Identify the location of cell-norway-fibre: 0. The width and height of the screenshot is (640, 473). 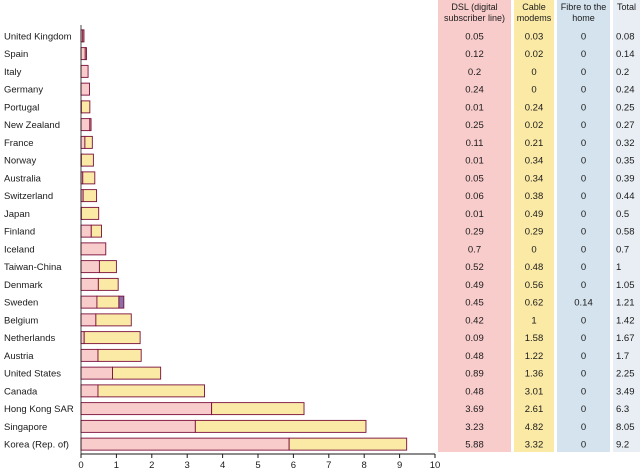
(583, 161).